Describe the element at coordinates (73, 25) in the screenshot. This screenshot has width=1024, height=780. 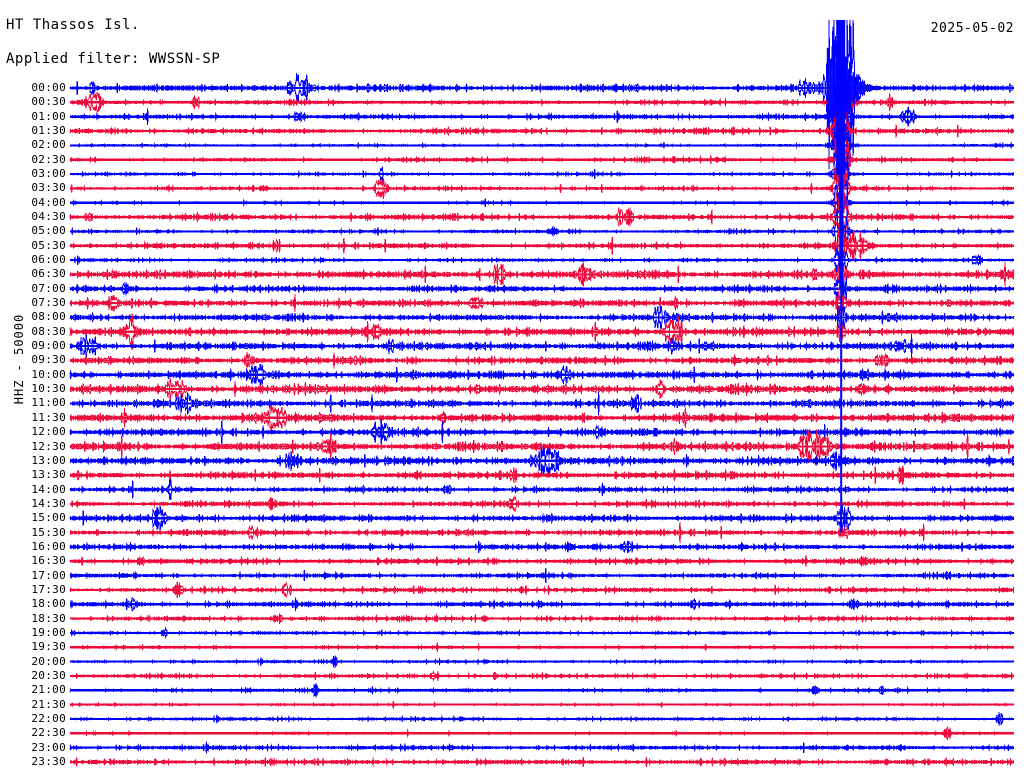
I see `station-title: HT Thassos Isl.` at that location.